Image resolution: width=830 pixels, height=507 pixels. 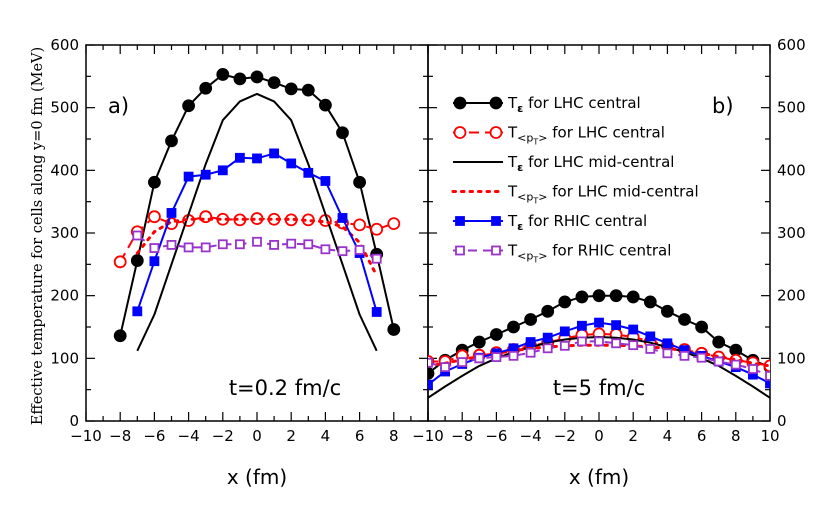 I want to click on legend-entry: Tε for LHC central, so click(x=547, y=104).